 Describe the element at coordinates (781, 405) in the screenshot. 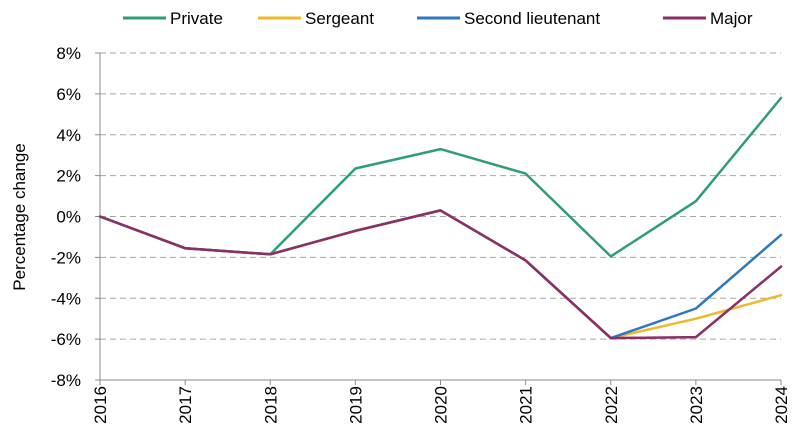

I see `x-tick-label: 2024` at that location.